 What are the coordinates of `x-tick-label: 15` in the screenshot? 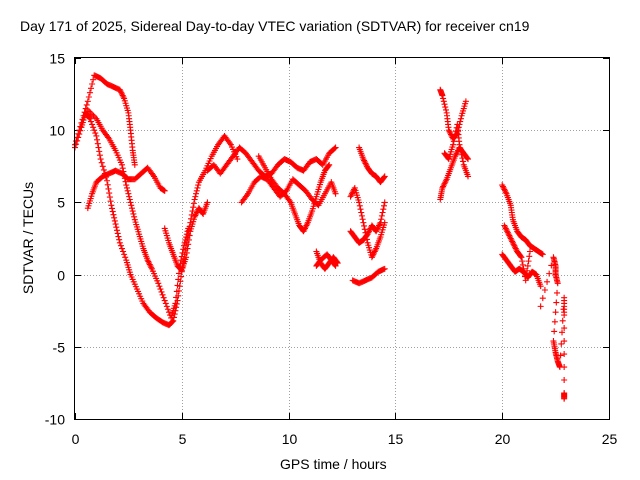 It's located at (396, 439).